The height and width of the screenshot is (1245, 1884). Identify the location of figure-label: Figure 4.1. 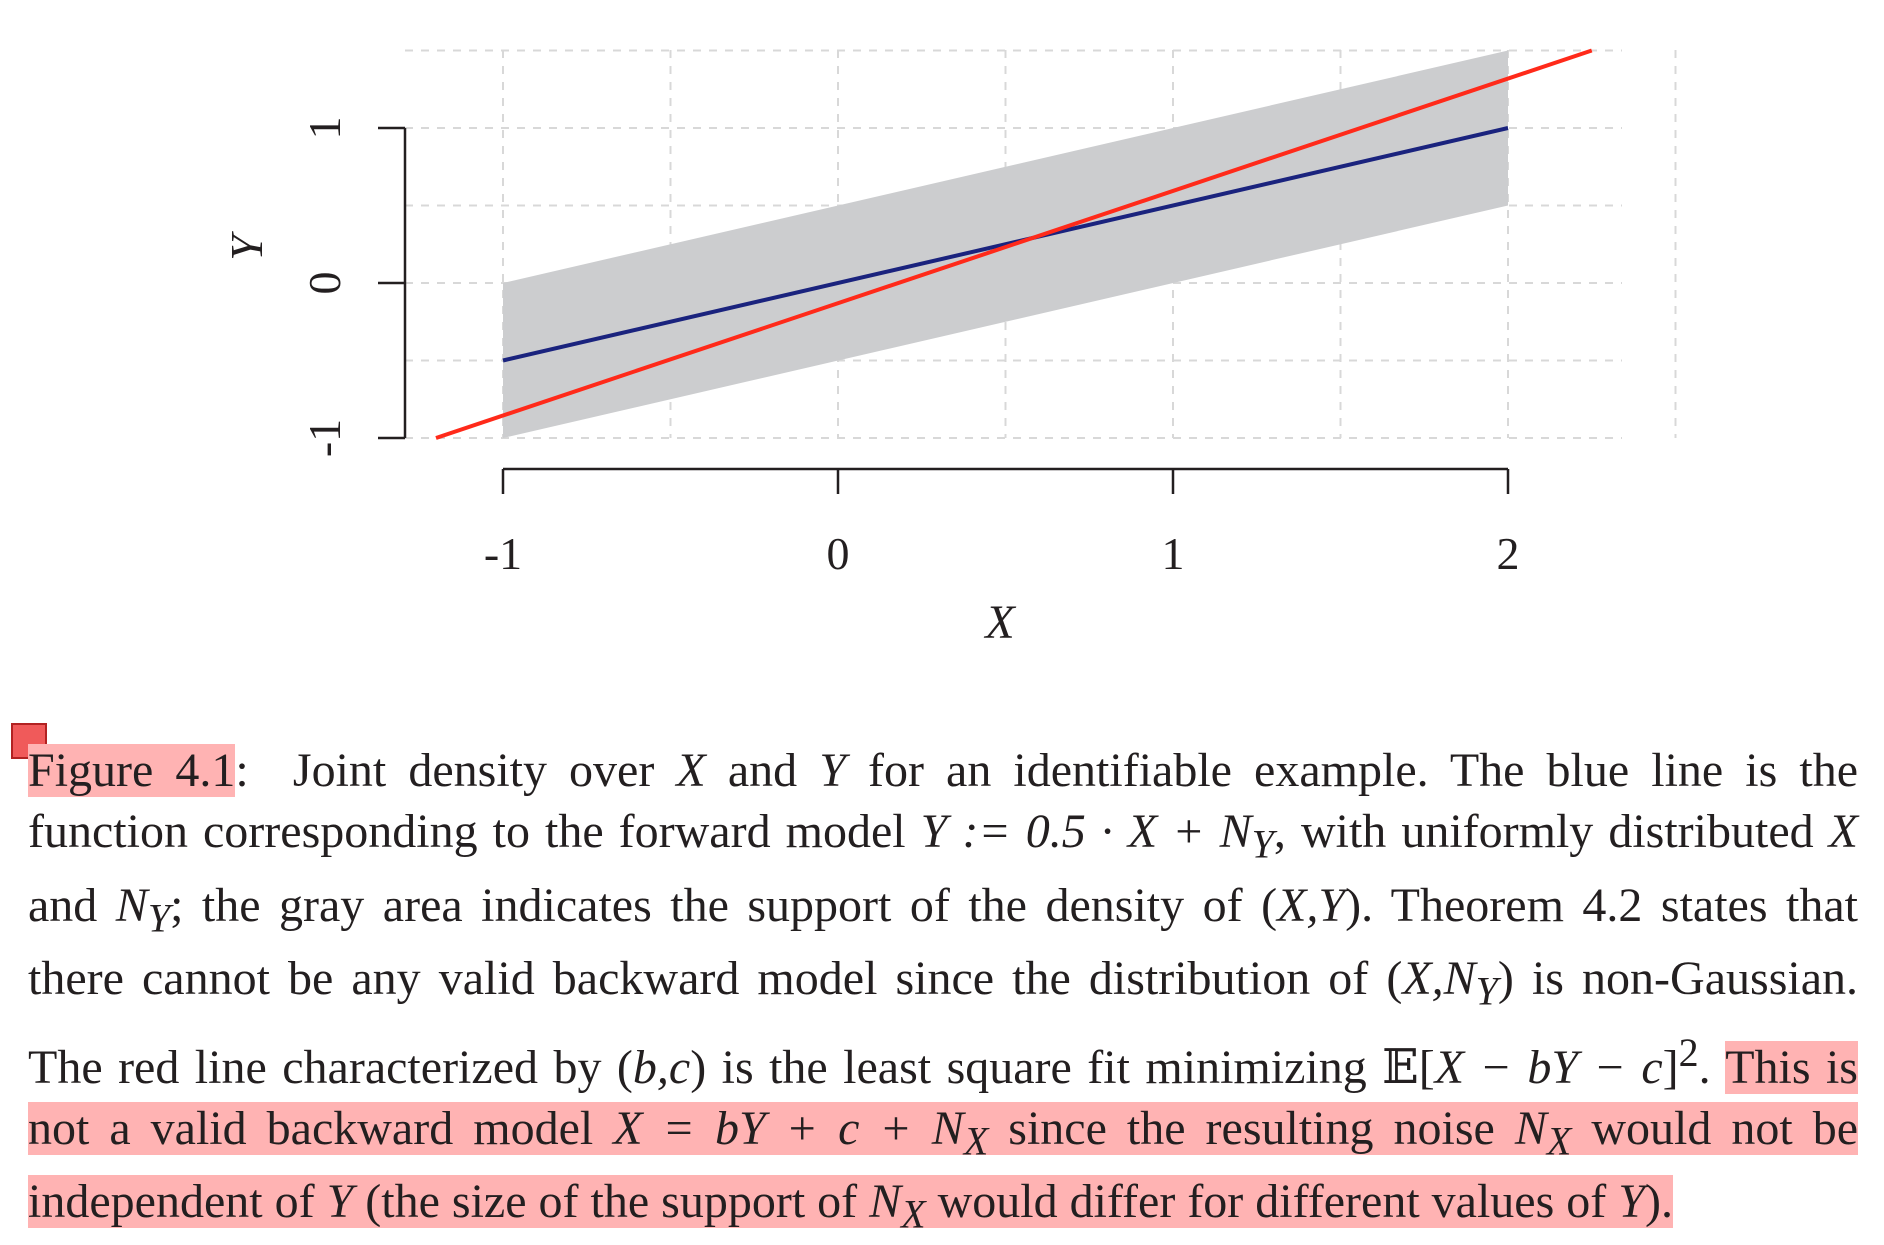
(132, 770).